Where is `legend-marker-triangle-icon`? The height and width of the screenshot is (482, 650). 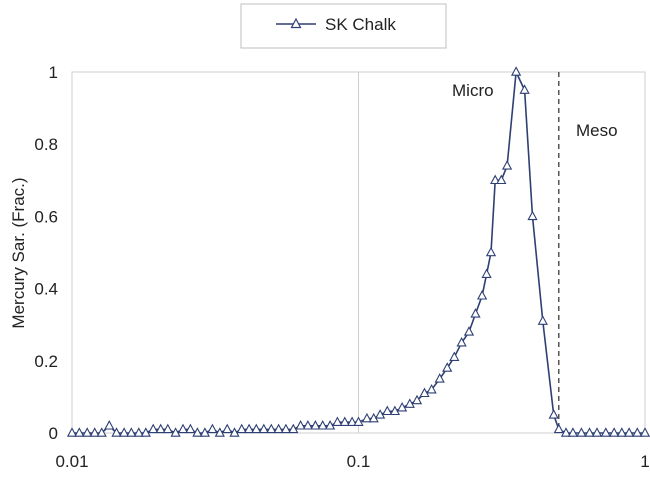 legend-marker-triangle-icon is located at coordinates (296, 23).